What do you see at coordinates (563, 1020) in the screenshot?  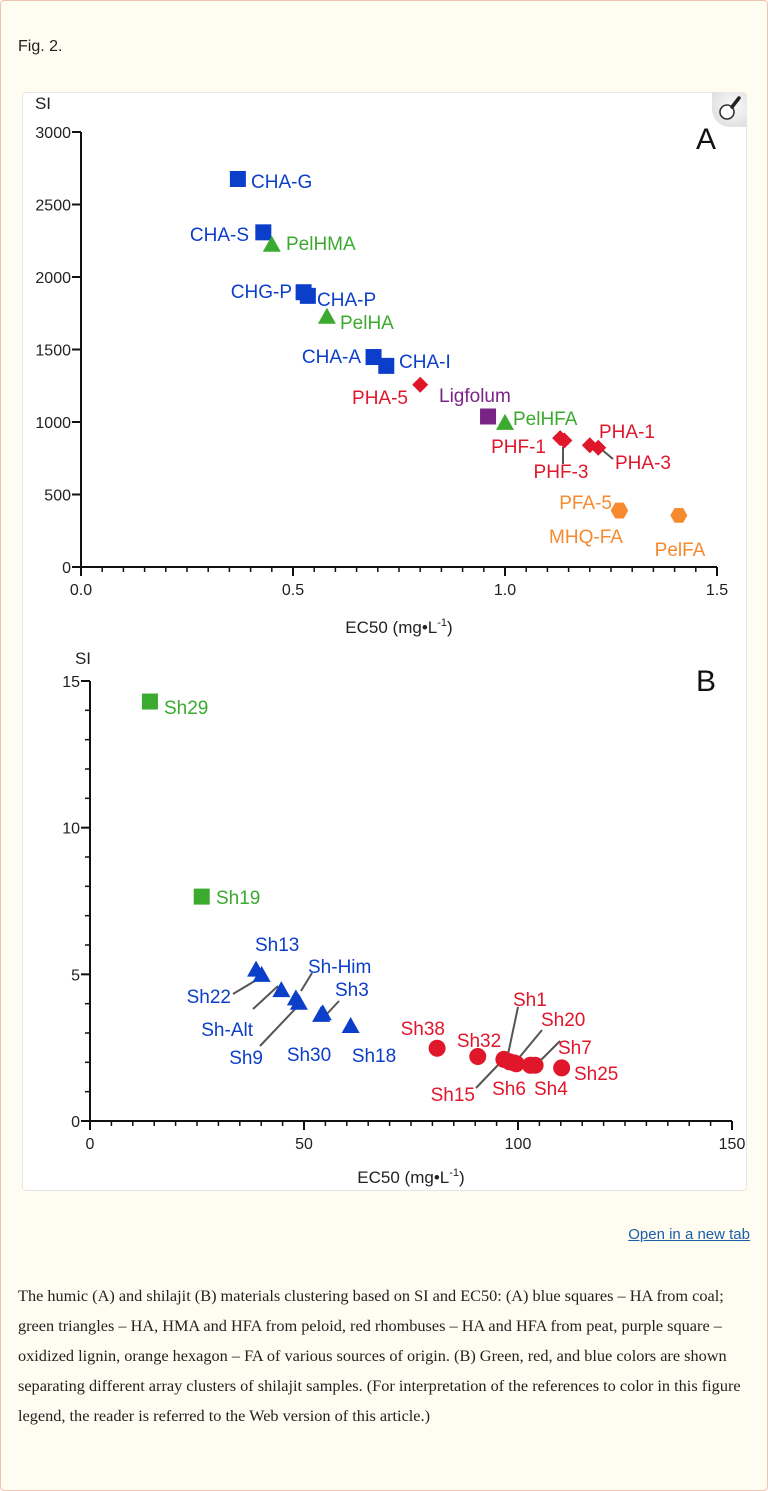 I see `point-label: Sh20` at bounding box center [563, 1020].